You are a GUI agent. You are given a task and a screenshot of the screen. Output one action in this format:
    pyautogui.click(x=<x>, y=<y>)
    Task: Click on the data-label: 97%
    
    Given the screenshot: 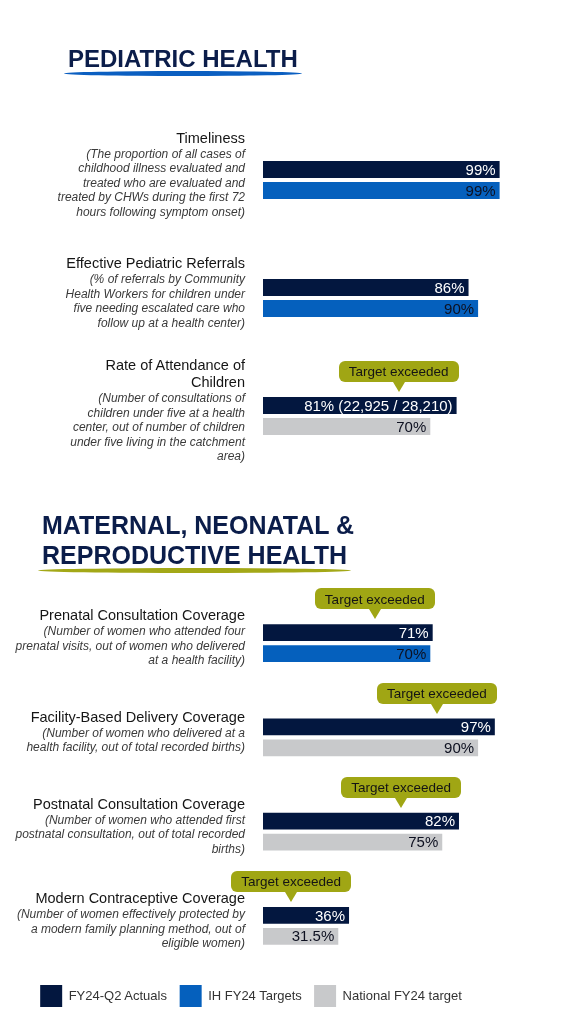 What is the action you would take?
    pyautogui.click(x=475, y=727)
    